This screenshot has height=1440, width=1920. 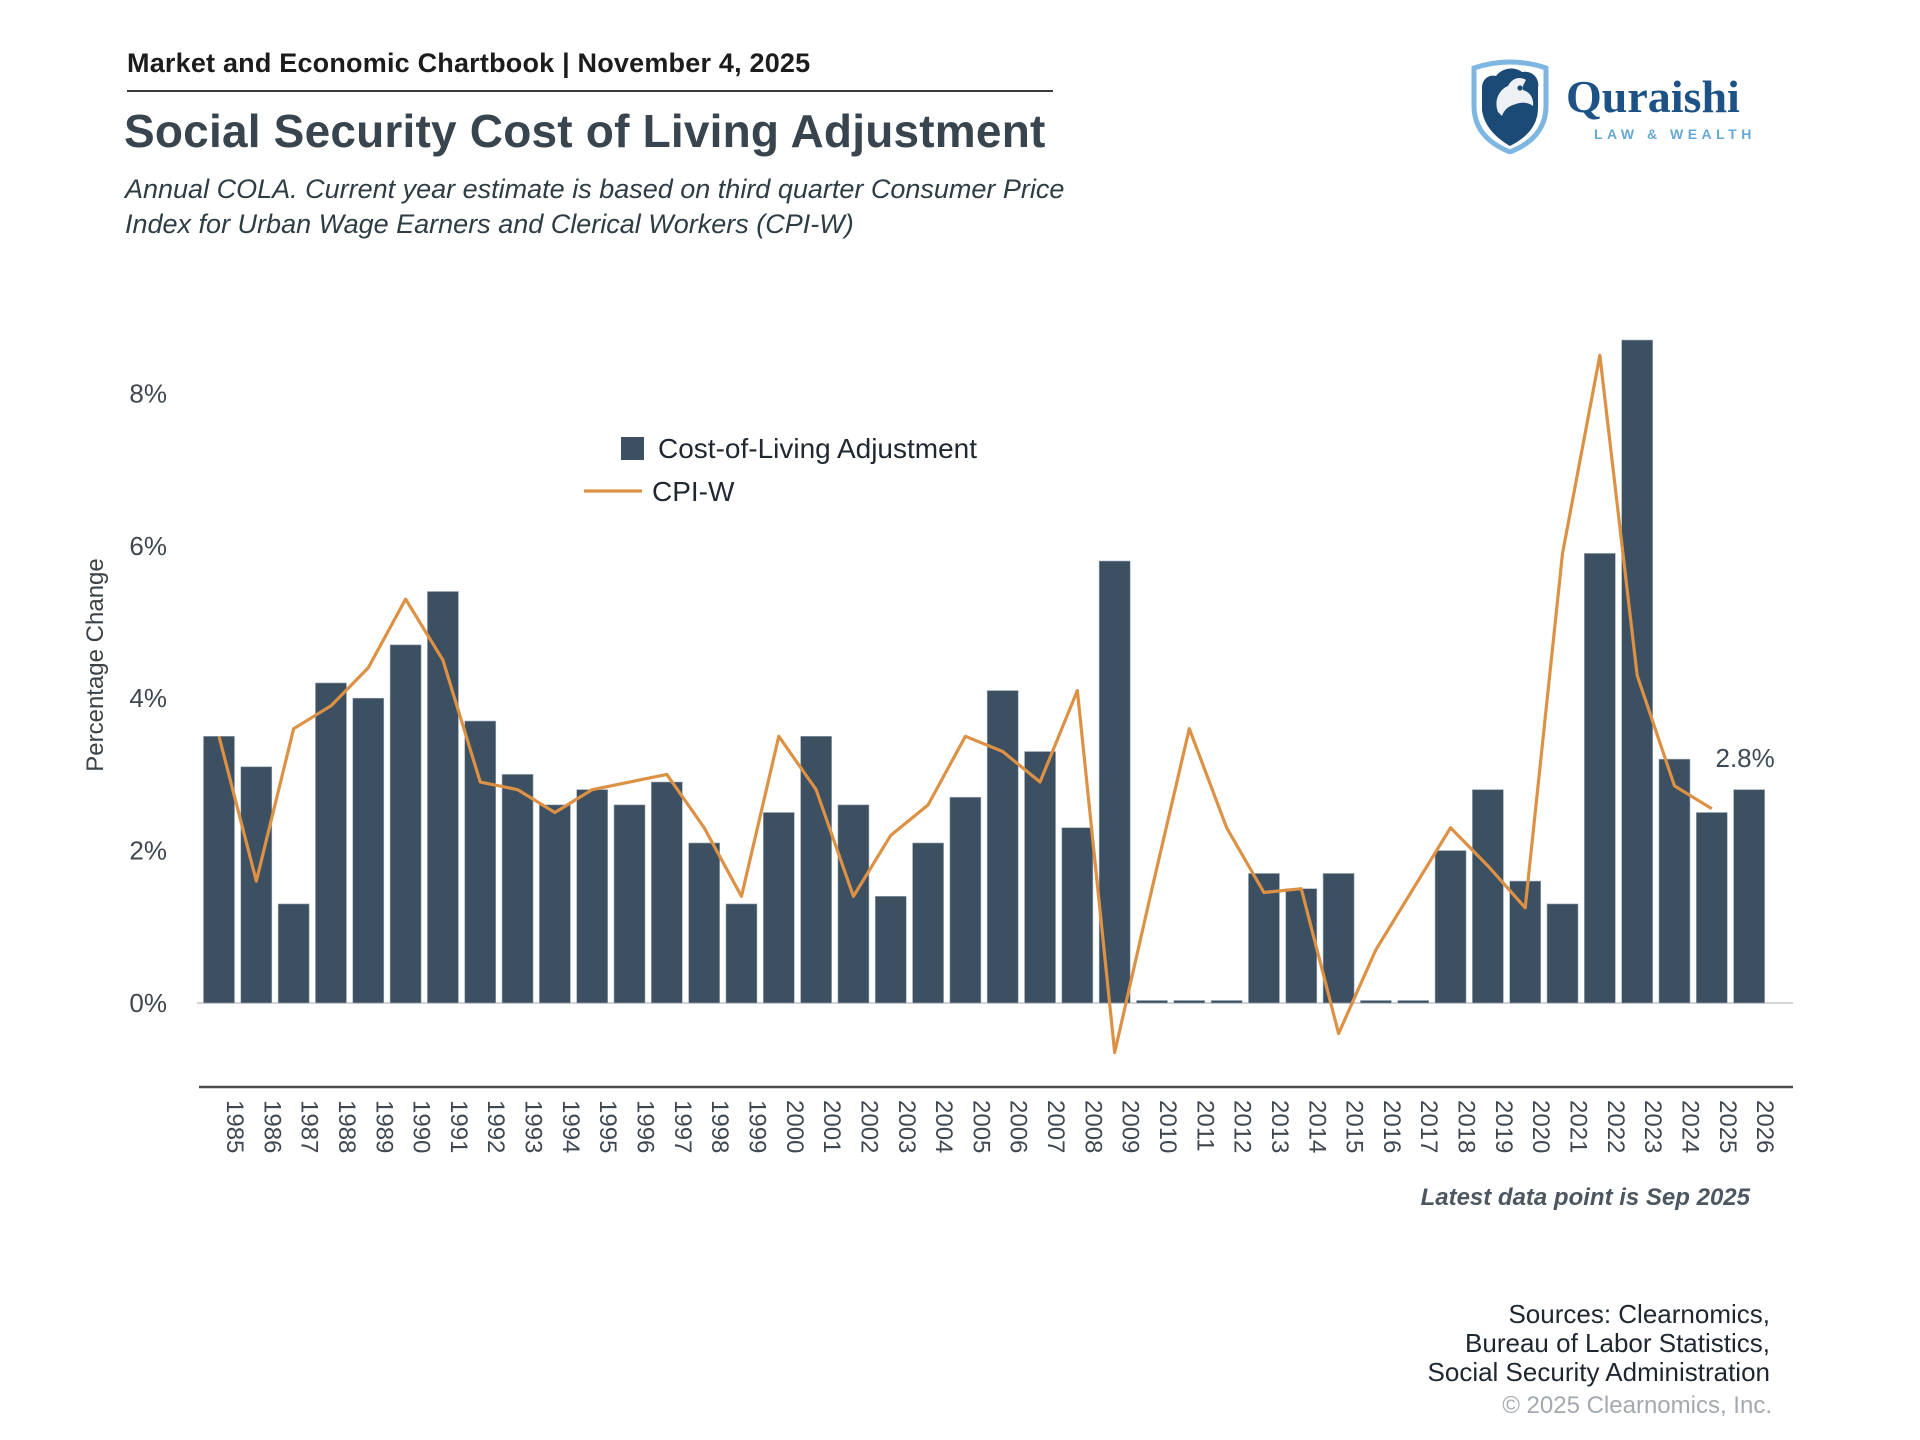 What do you see at coordinates (148, 546) in the screenshot?
I see `y-axis-tick-label: 6%` at bounding box center [148, 546].